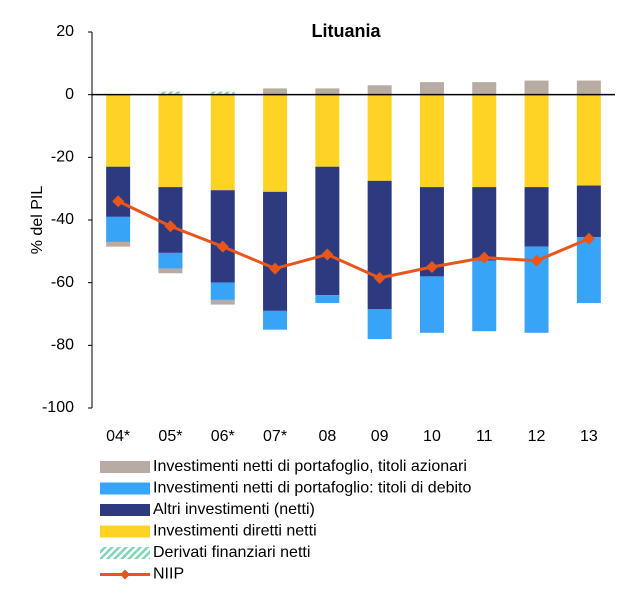 This screenshot has height=610, width=617. Describe the element at coordinates (62, 157) in the screenshot. I see `y-tick-label: -20` at that location.